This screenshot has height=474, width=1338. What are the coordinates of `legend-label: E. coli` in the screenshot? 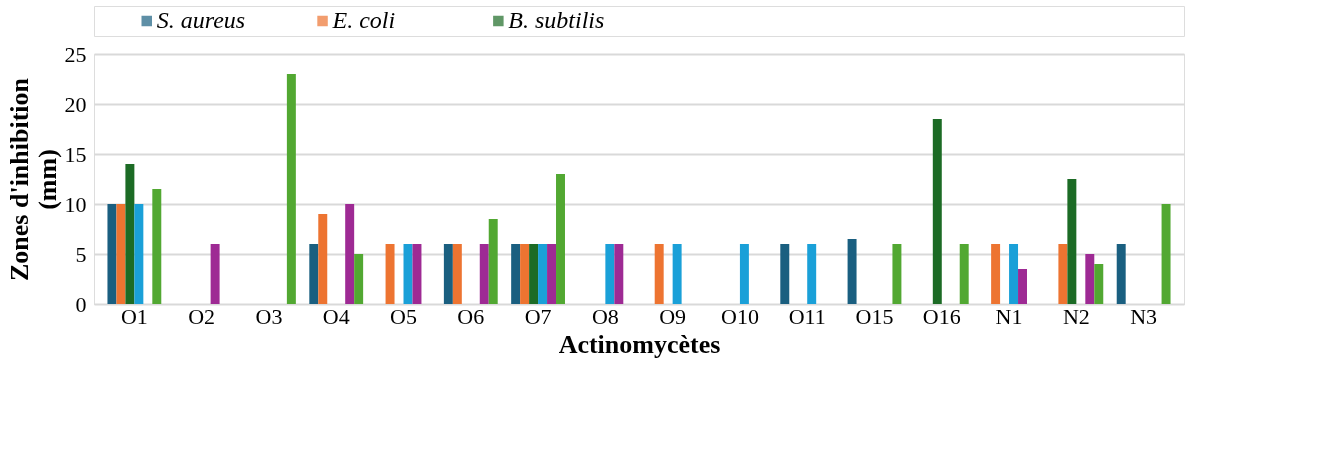 It's located at (363, 20).